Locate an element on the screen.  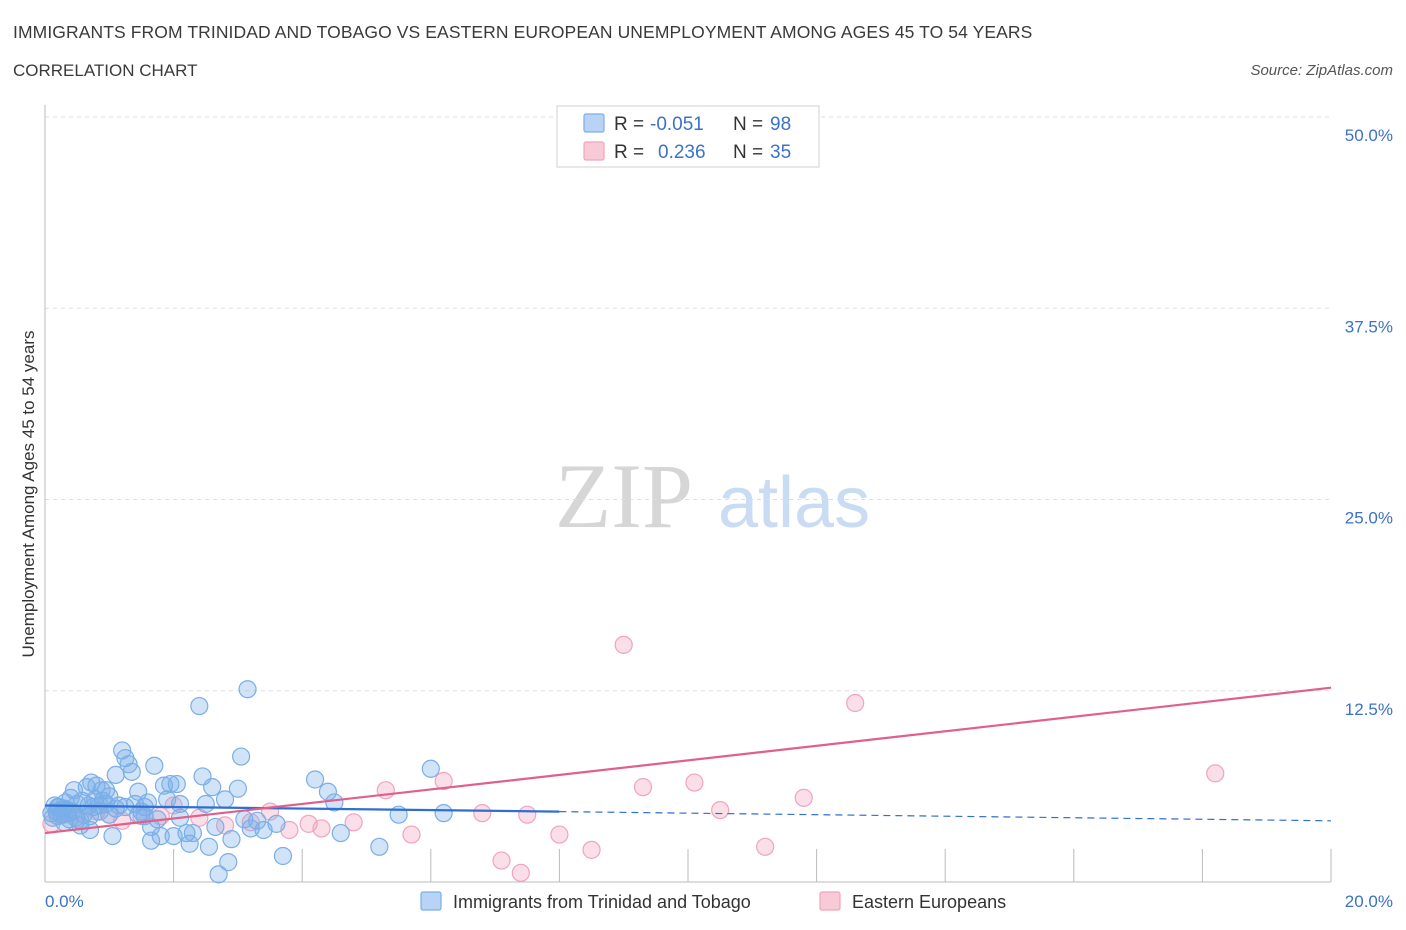
y-tick-label: 25.0% is located at coordinates (1369, 518).